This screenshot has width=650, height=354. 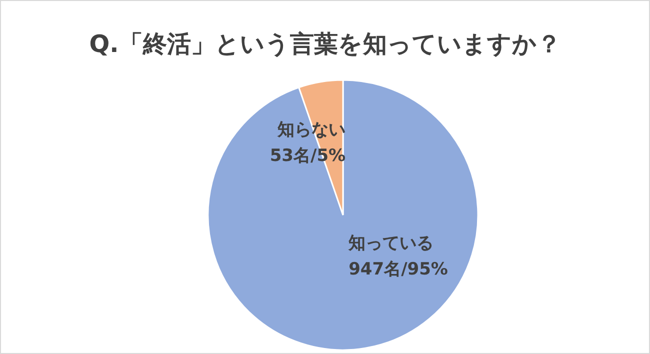 What do you see at coordinates (325, 44) in the screenshot?
I see `chart-title: Q.「終活」という言葉を知っていますか？` at bounding box center [325, 44].